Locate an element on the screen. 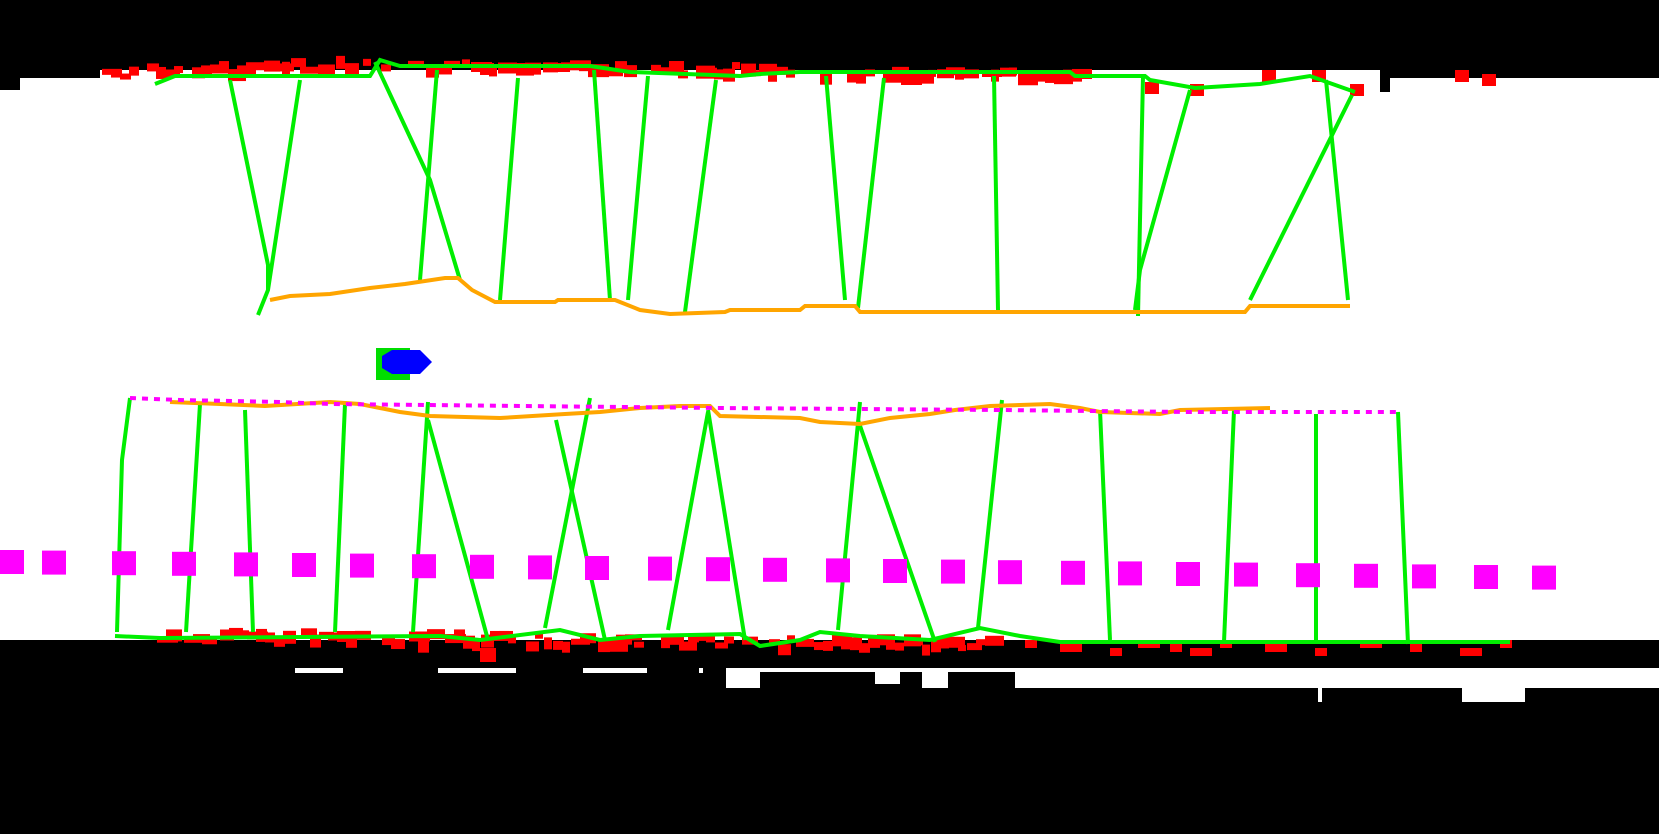 The image size is (1659, 834). bottom-scan-bars is located at coordinates (1192, 685).